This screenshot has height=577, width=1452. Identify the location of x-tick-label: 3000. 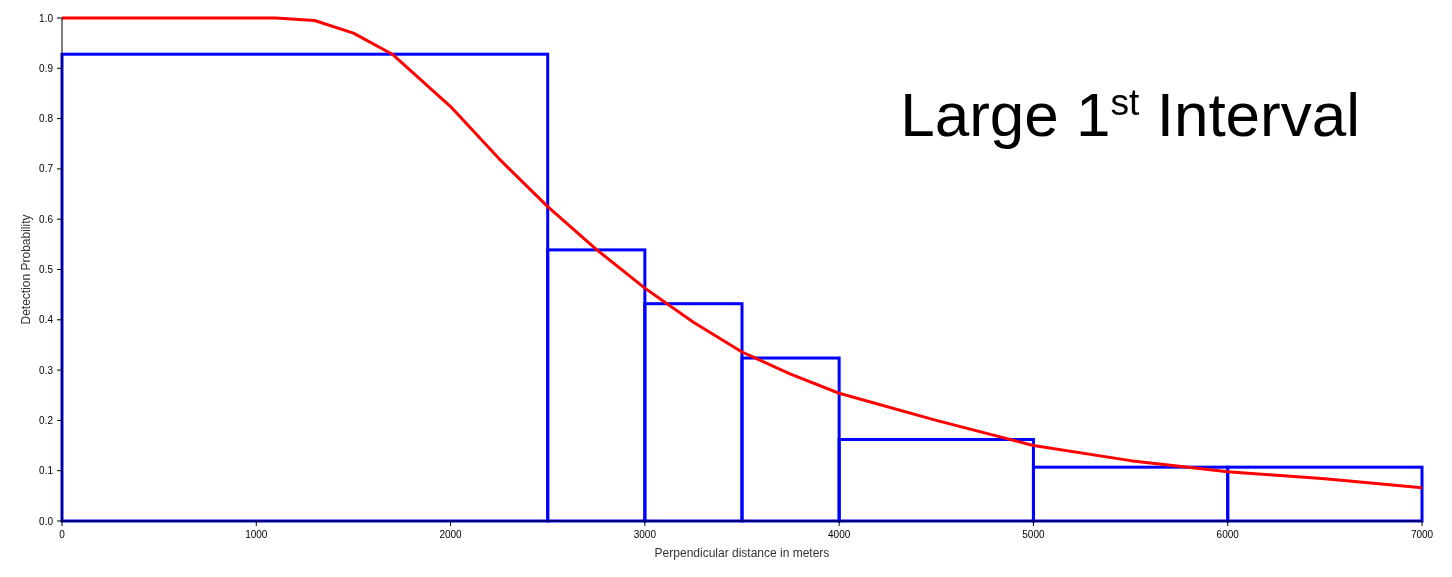
(645, 534).